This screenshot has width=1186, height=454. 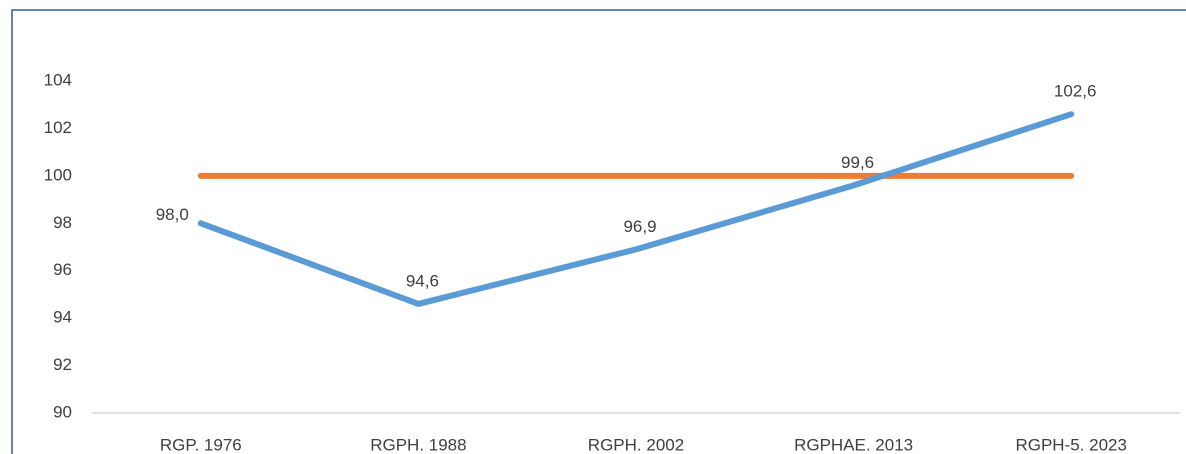 I want to click on x-tick-label: RGPH-5. 2023, so click(x=1071, y=444).